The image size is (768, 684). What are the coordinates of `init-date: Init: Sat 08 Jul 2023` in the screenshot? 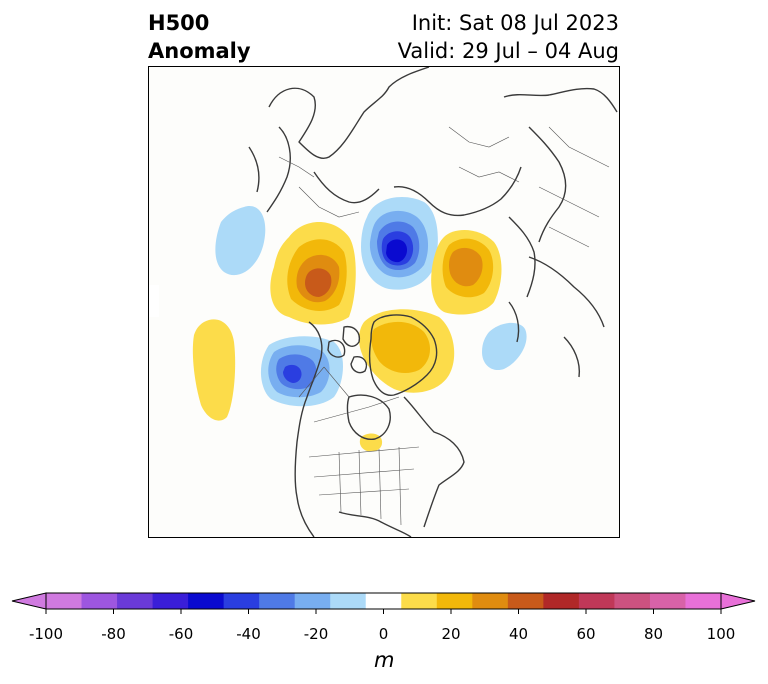 It's located at (515, 23).